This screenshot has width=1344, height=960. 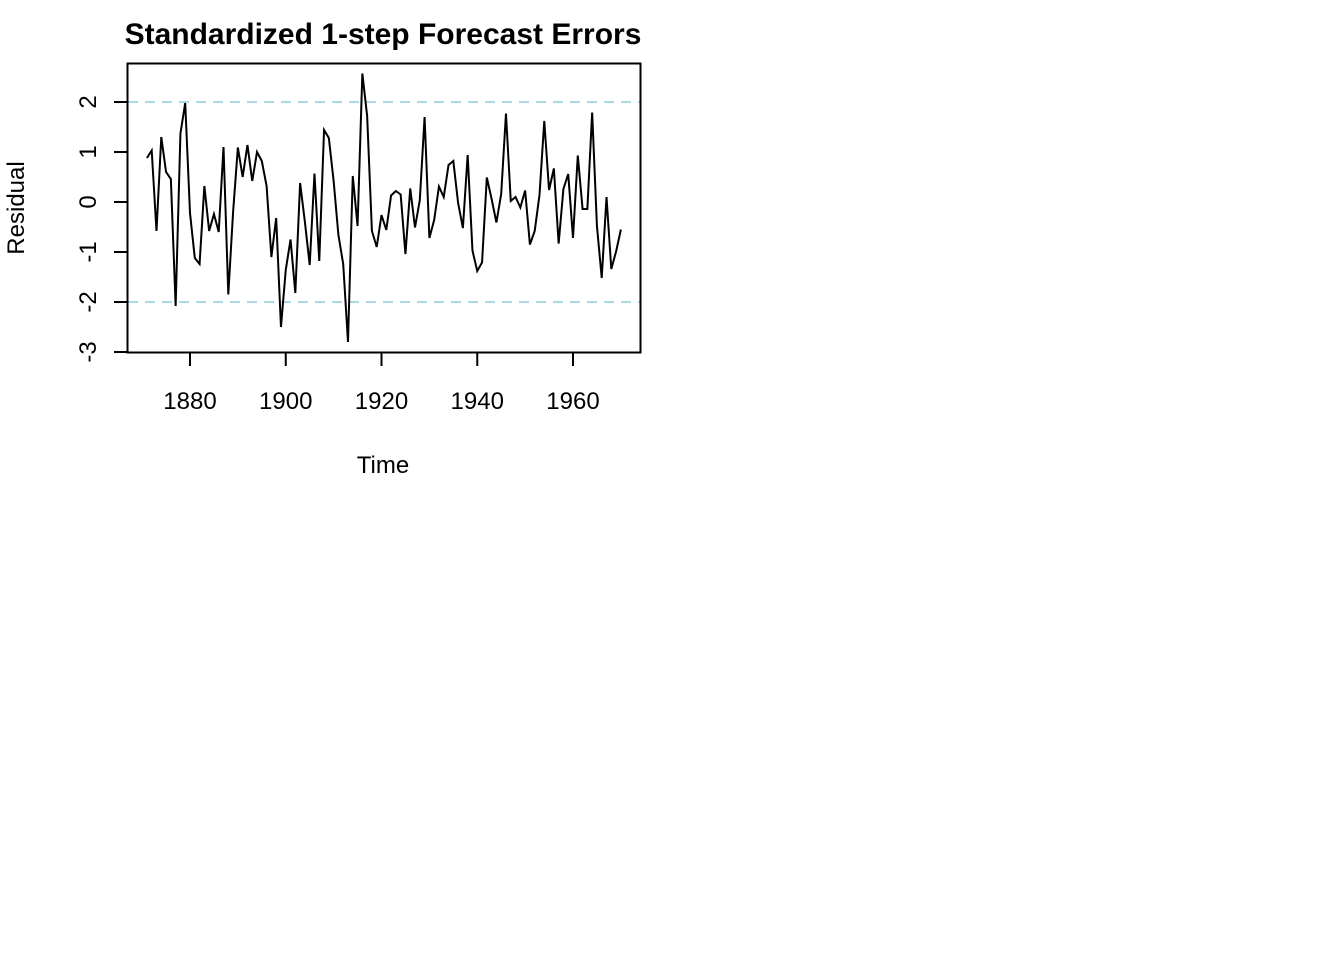 I want to click on y-tick-label: -2, so click(x=88, y=301).